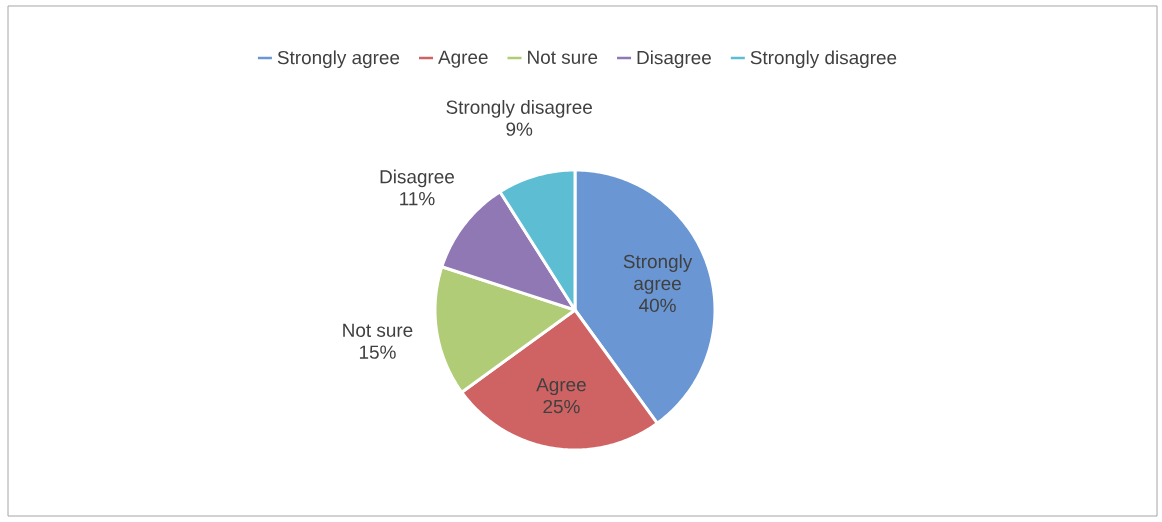 This screenshot has height=522, width=1162. What do you see at coordinates (563, 57) in the screenshot?
I see `legend-label: Not sure` at bounding box center [563, 57].